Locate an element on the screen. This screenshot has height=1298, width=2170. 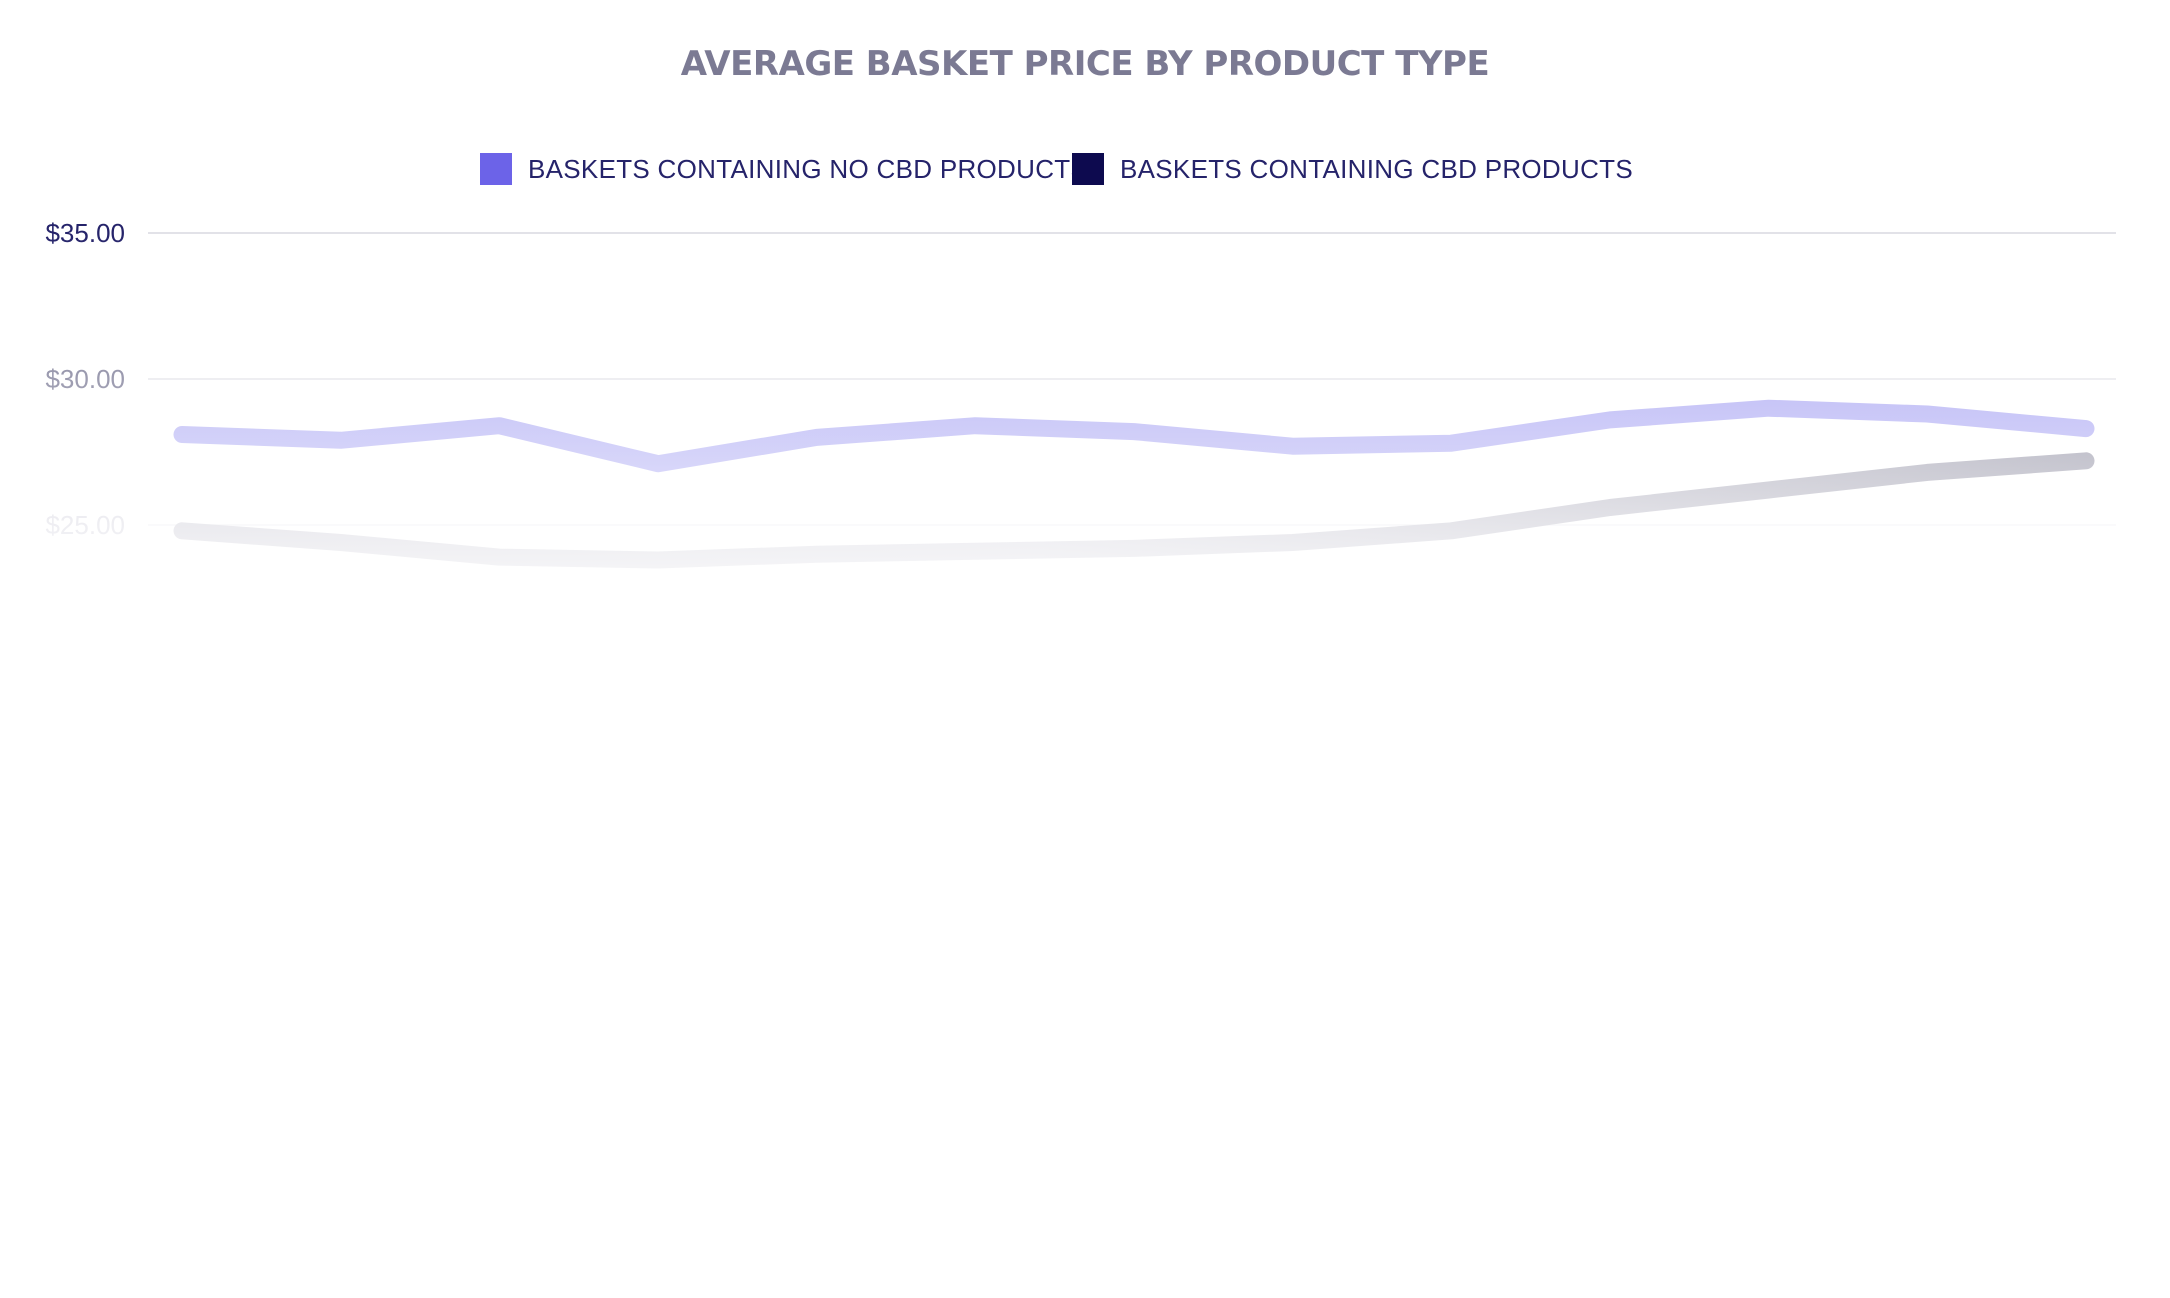
legend-item-cbd: BASKETS CONTAINING CBD PRODUCTS is located at coordinates (1352, 169).